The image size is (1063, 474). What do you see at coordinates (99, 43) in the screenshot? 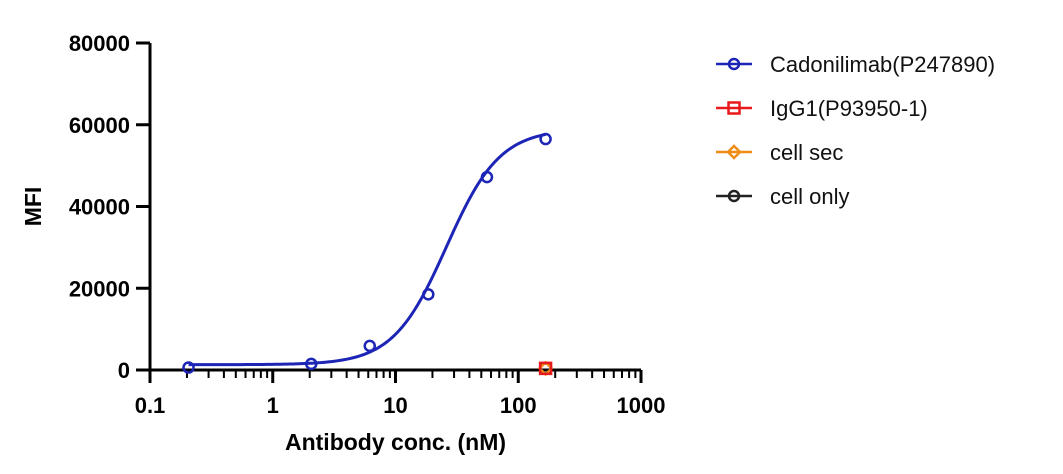
I see `y-tick-label: 80000` at bounding box center [99, 43].